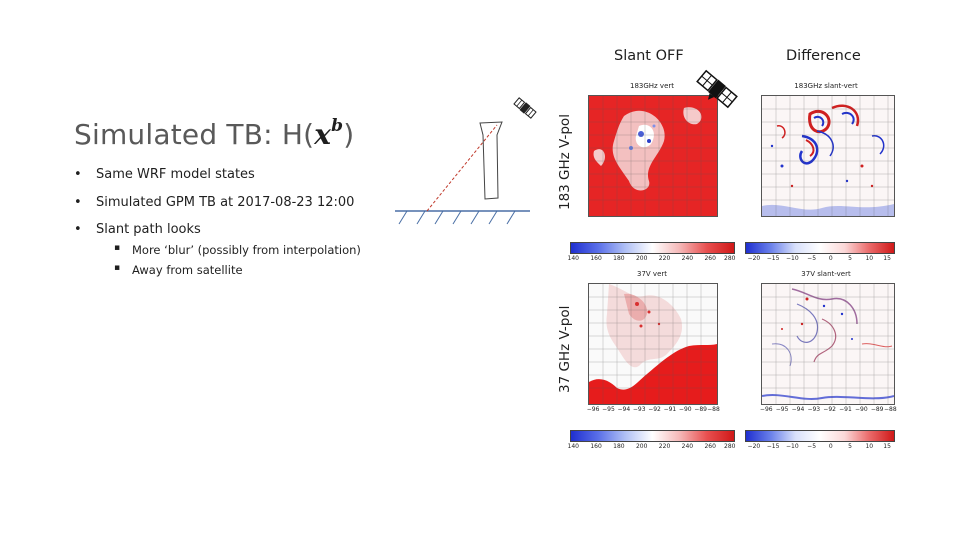 The width and height of the screenshot is (960, 540). Describe the element at coordinates (457, 217) in the screenshot. I see `ground-hatch` at that location.